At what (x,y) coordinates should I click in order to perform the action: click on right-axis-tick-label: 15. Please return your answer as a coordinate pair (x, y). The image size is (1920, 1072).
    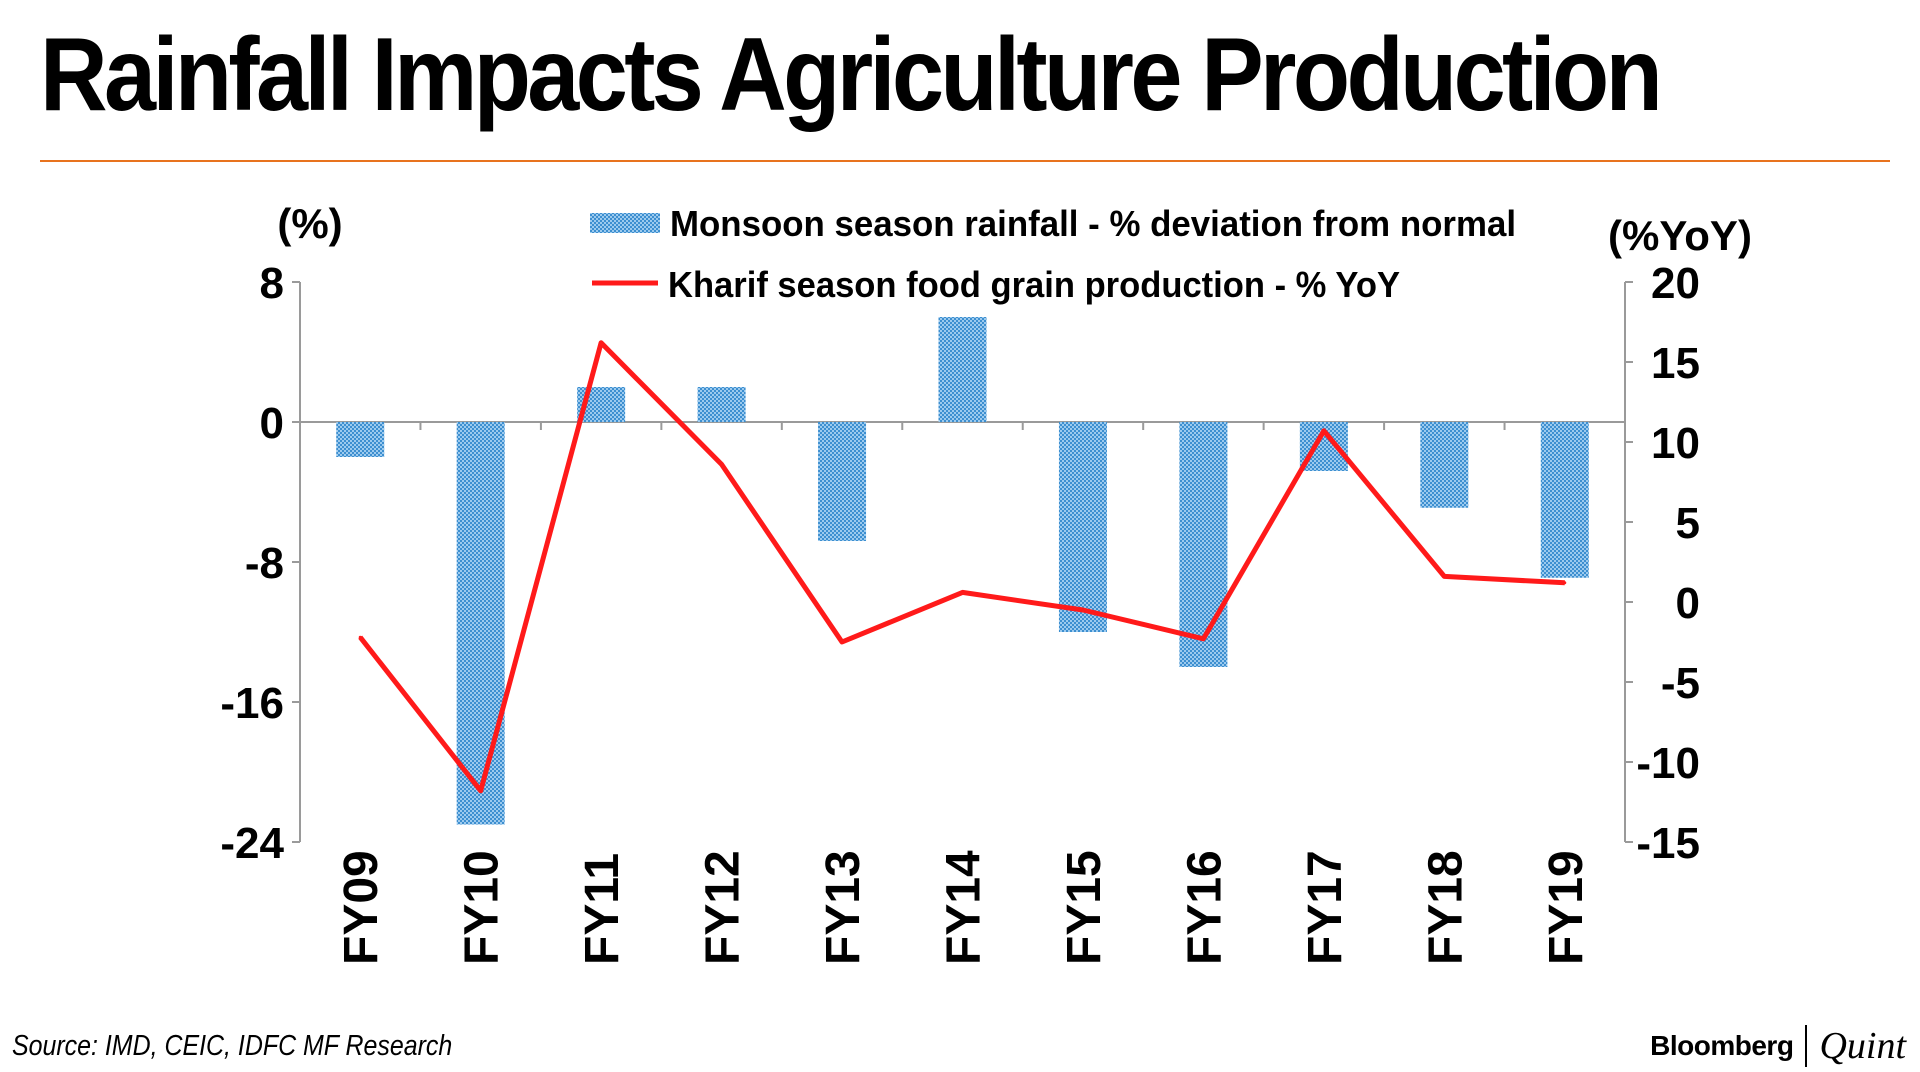
    Looking at the image, I should click on (1675, 363).